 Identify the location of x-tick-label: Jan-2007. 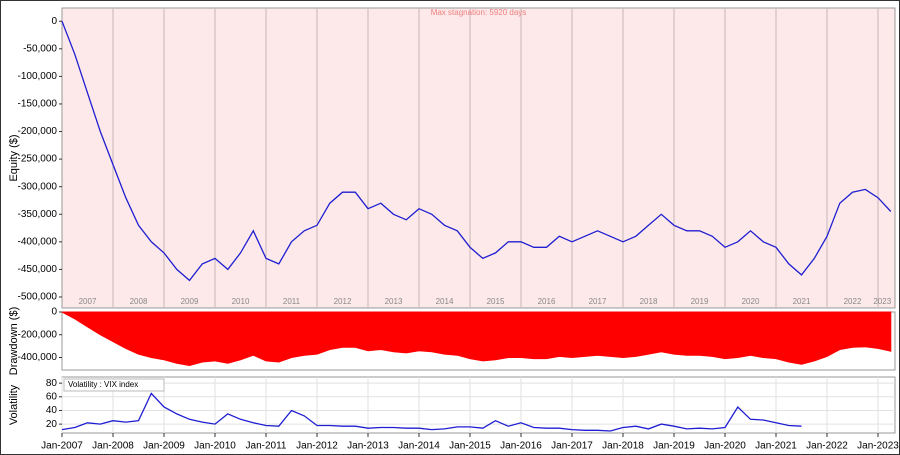
(62, 446).